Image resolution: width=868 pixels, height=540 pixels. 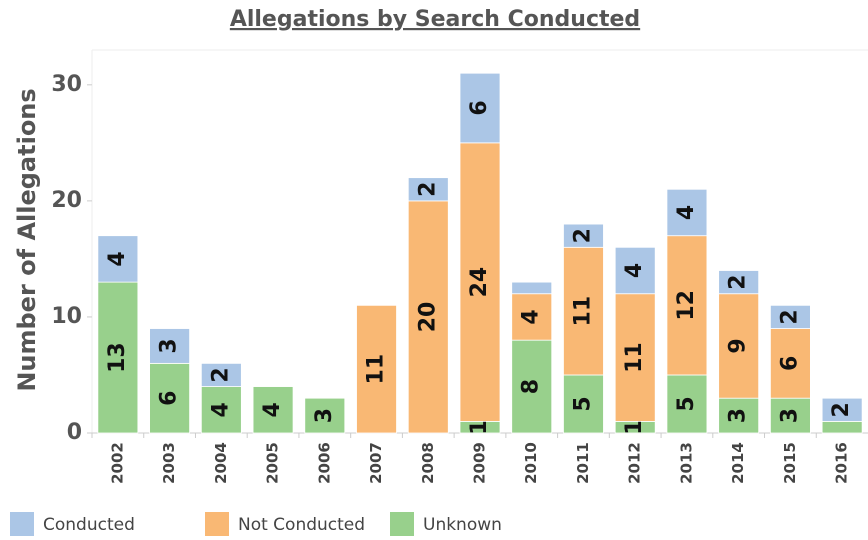 What do you see at coordinates (66, 316) in the screenshot?
I see `y-tick-label: 10` at bounding box center [66, 316].